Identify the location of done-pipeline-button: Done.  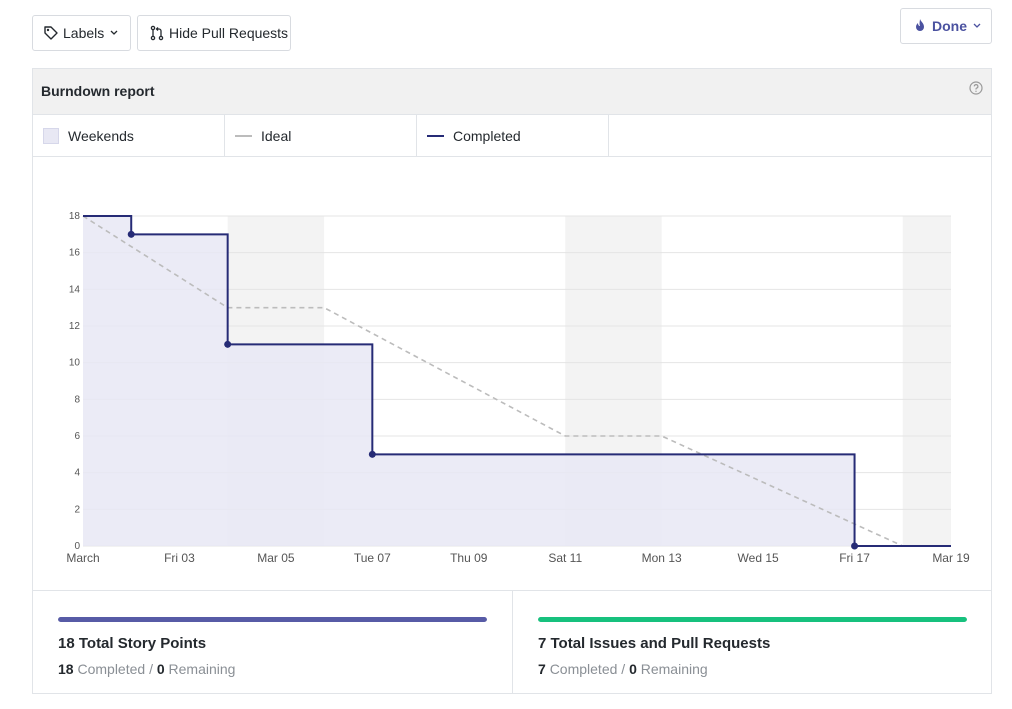
(946, 26).